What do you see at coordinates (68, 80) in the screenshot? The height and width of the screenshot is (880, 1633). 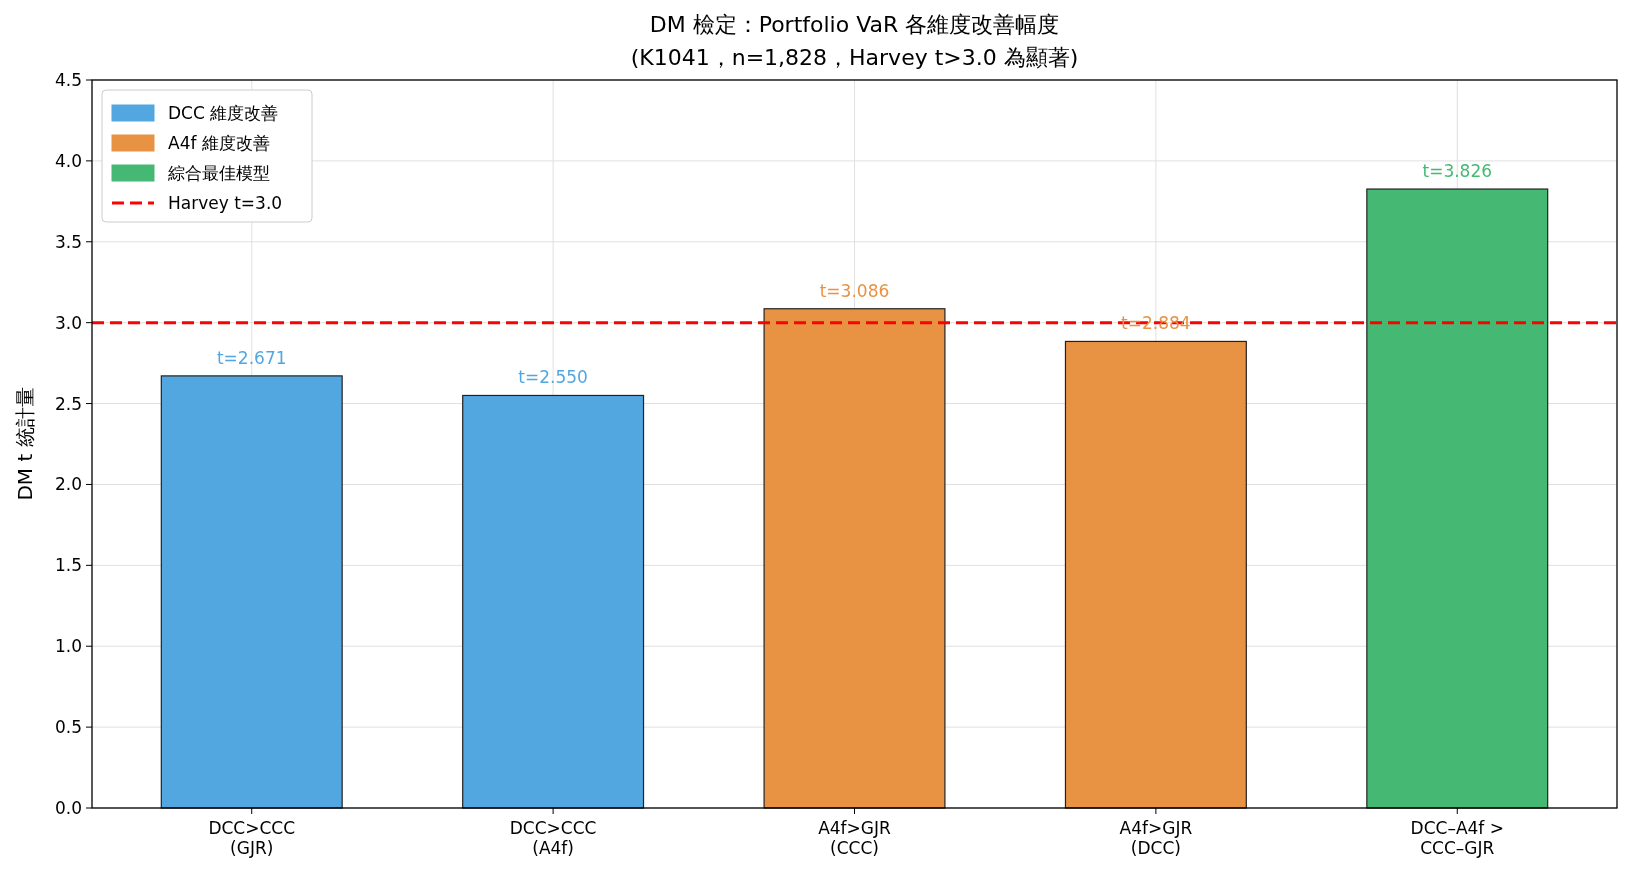 I see `y-tick-label: 4.5` at bounding box center [68, 80].